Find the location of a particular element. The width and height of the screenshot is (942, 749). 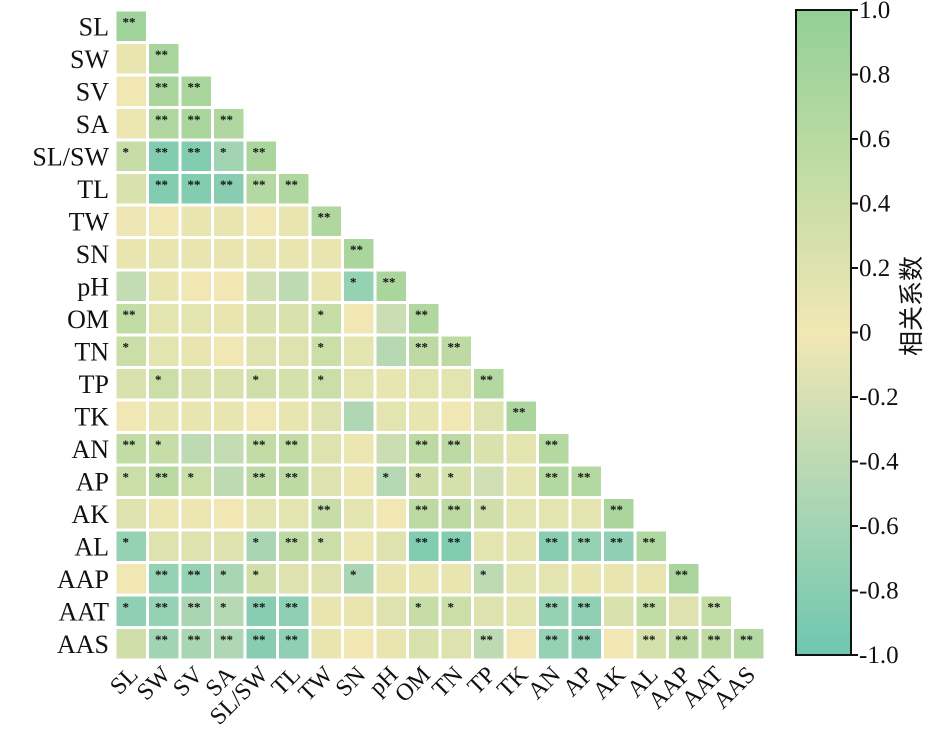

colorbar-gradient is located at coordinates (823, 332).